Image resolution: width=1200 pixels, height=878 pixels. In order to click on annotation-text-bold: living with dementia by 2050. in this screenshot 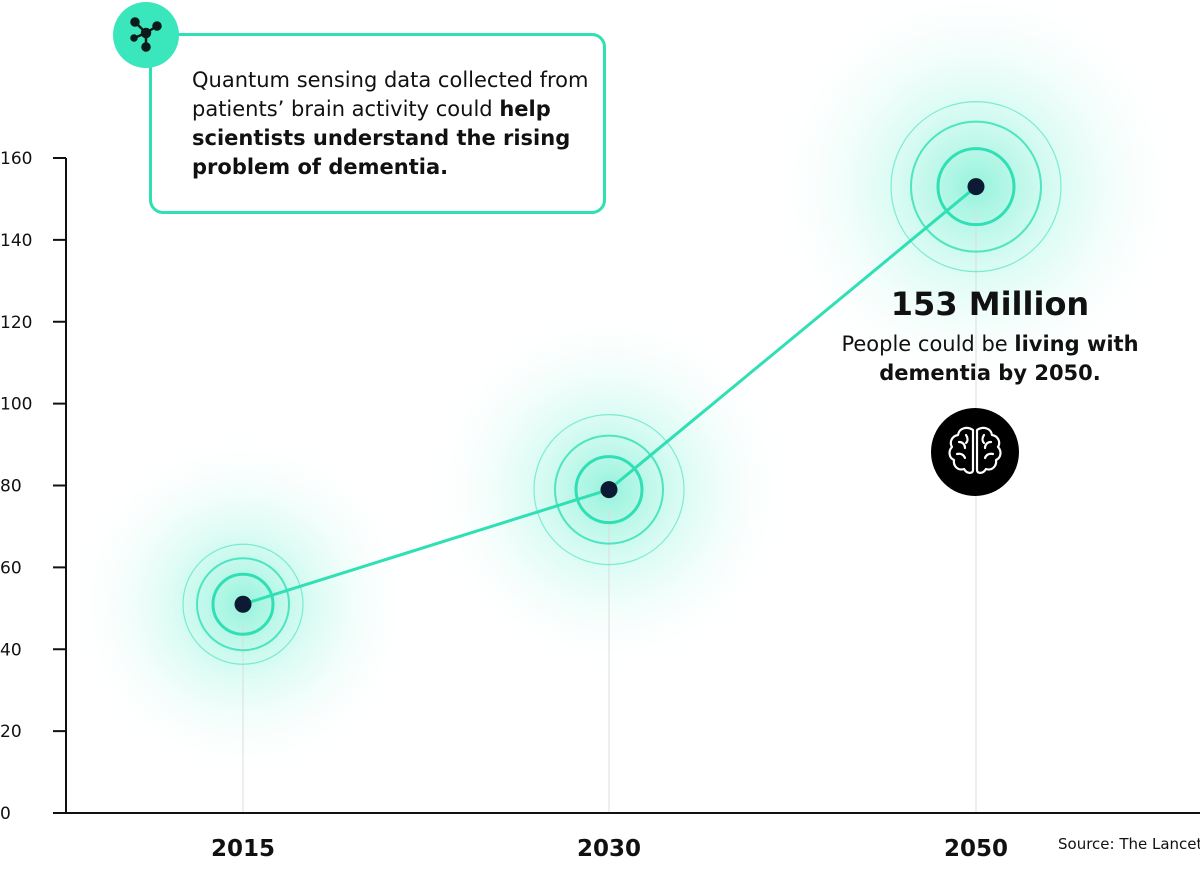, I will do `click(1009, 358)`.